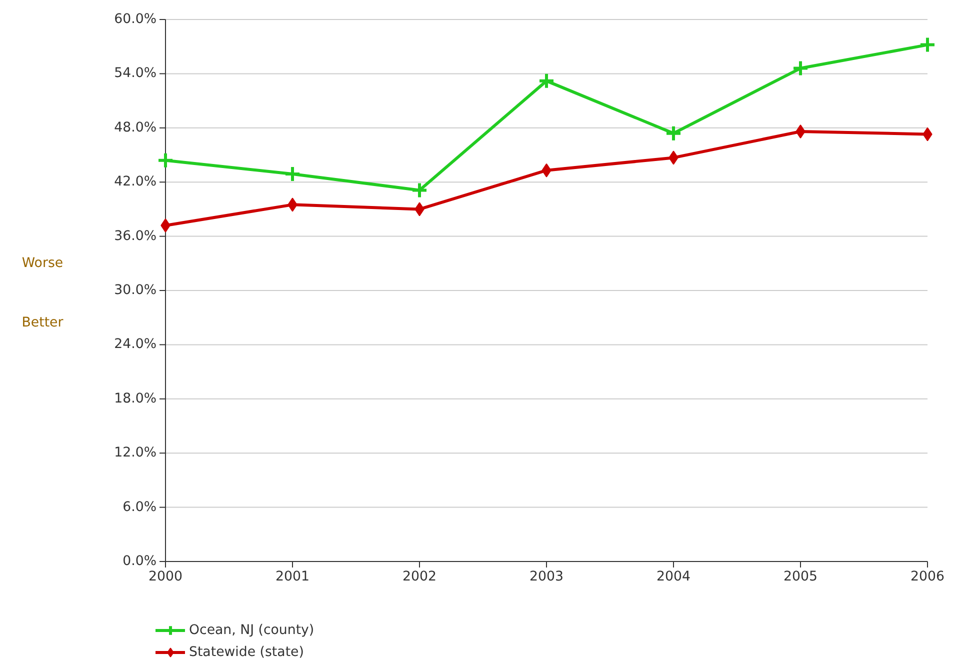  Describe the element at coordinates (139, 561) in the screenshot. I see `y-tick-label: 0.0%` at that location.